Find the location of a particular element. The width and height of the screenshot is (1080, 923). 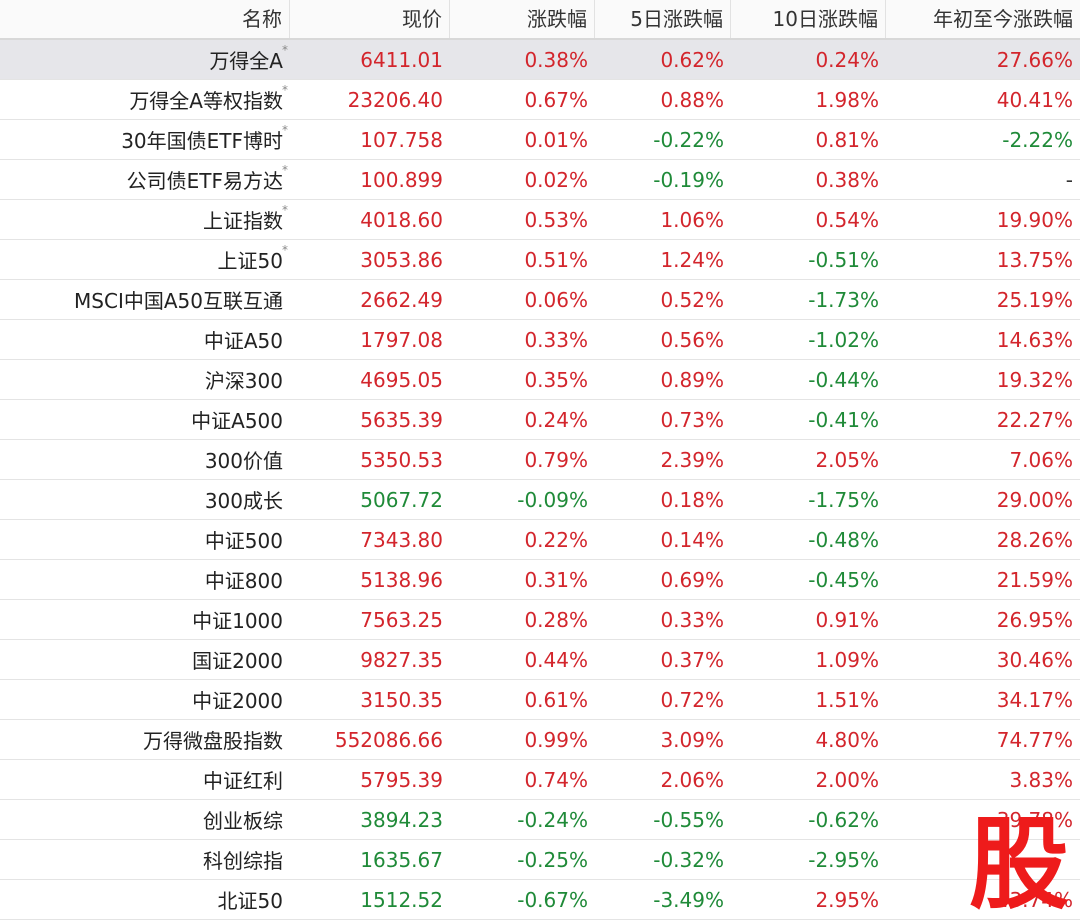

index-name-cell: 万得微盘股指数 is located at coordinates (145, 739).